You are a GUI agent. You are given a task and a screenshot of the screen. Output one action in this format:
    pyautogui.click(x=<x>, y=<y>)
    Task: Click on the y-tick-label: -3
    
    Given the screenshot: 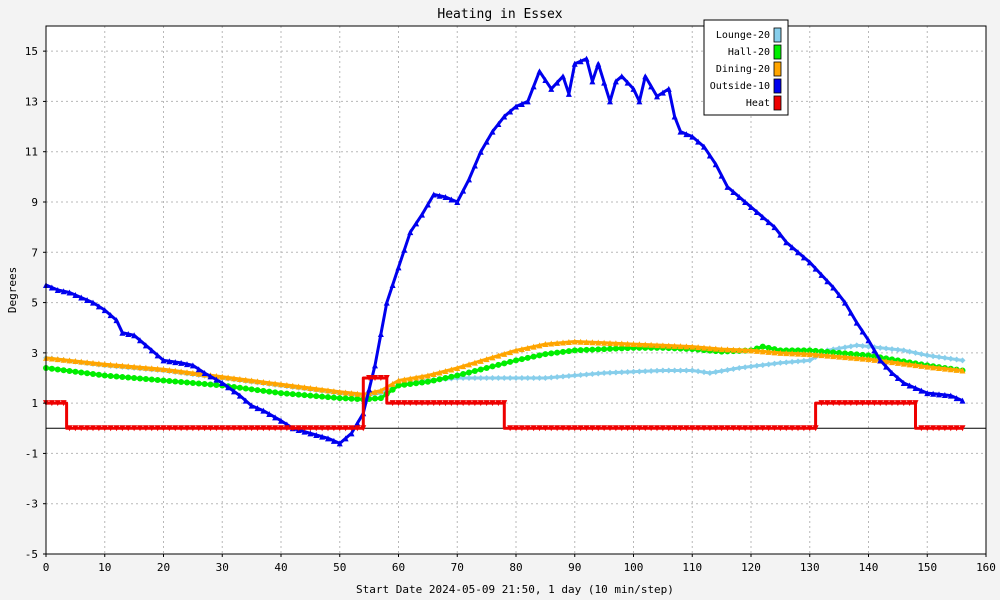 What is the action you would take?
    pyautogui.click(x=31, y=504)
    